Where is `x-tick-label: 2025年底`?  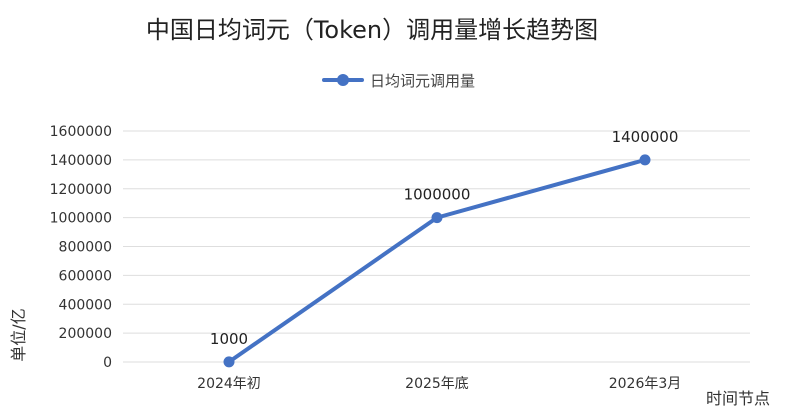 x-tick-label: 2025年底 is located at coordinates (437, 384).